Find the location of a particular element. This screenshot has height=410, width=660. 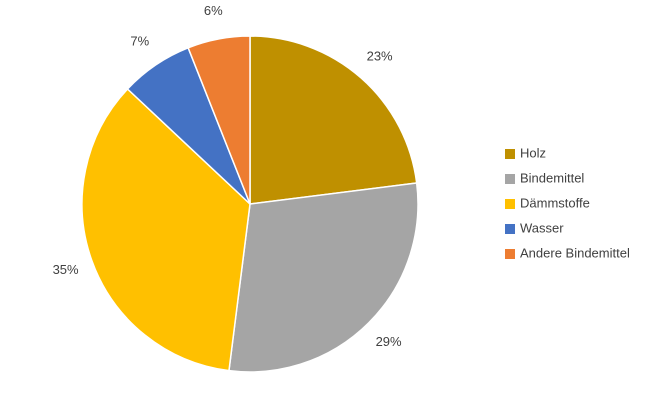

data-label: 35% is located at coordinates (66, 269).